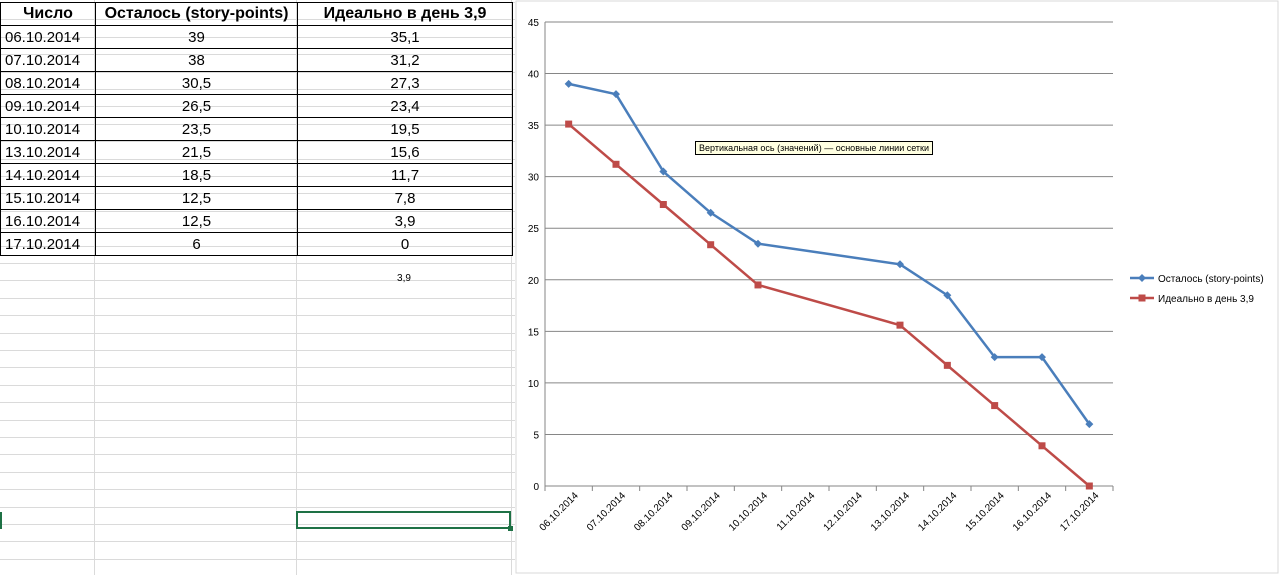 This screenshot has width=1280, height=575. I want to click on table-cell: 06.10.2014, so click(48, 37).